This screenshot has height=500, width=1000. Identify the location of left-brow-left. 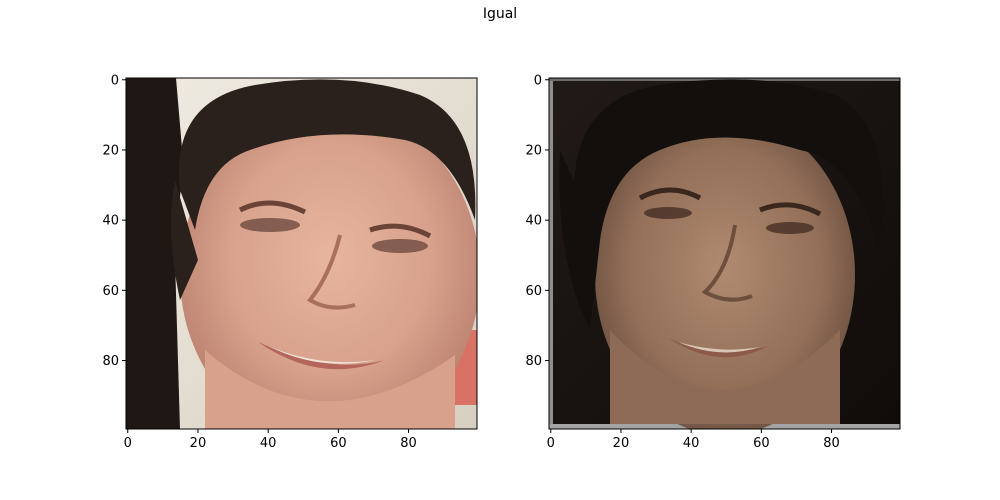
(272, 207).